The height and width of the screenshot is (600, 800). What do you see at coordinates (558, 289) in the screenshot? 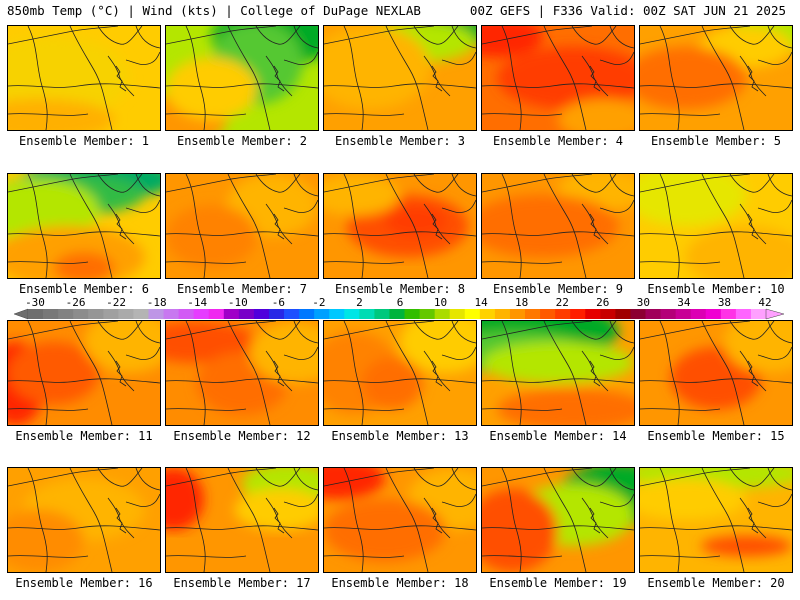
I see `member-label: Ensemble Member: 9` at bounding box center [558, 289].